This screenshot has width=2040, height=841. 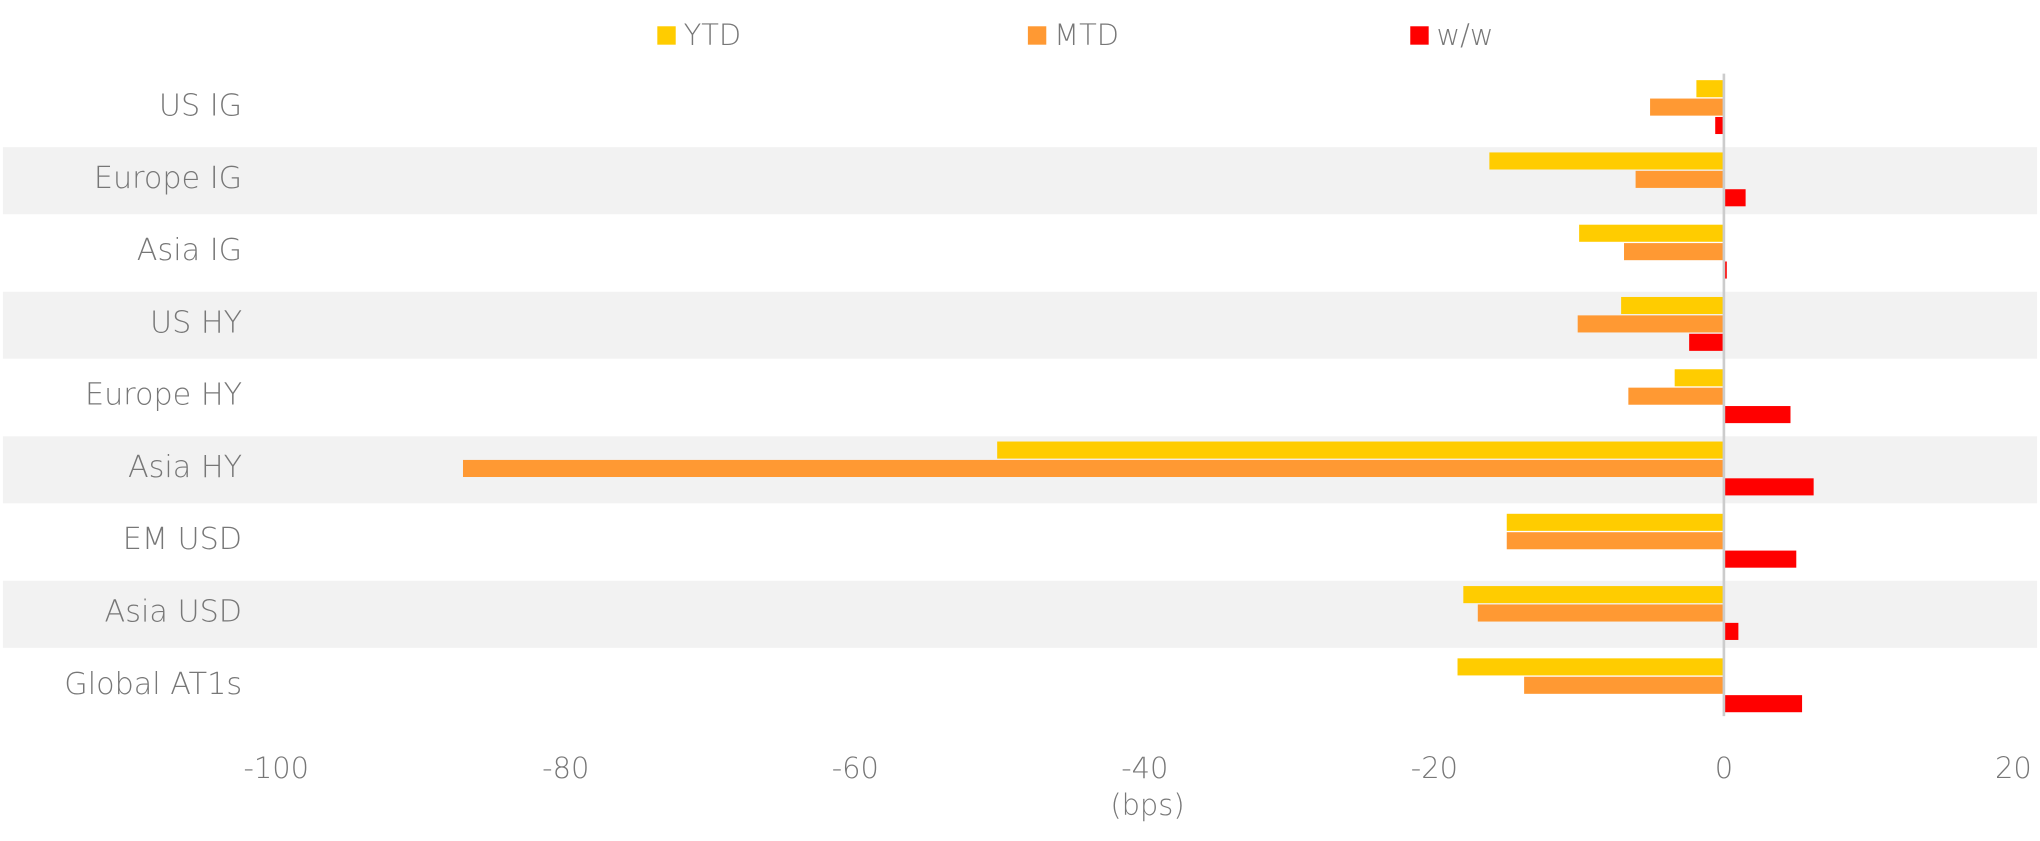 I want to click on legend-label: MTD, so click(x=1086, y=35).